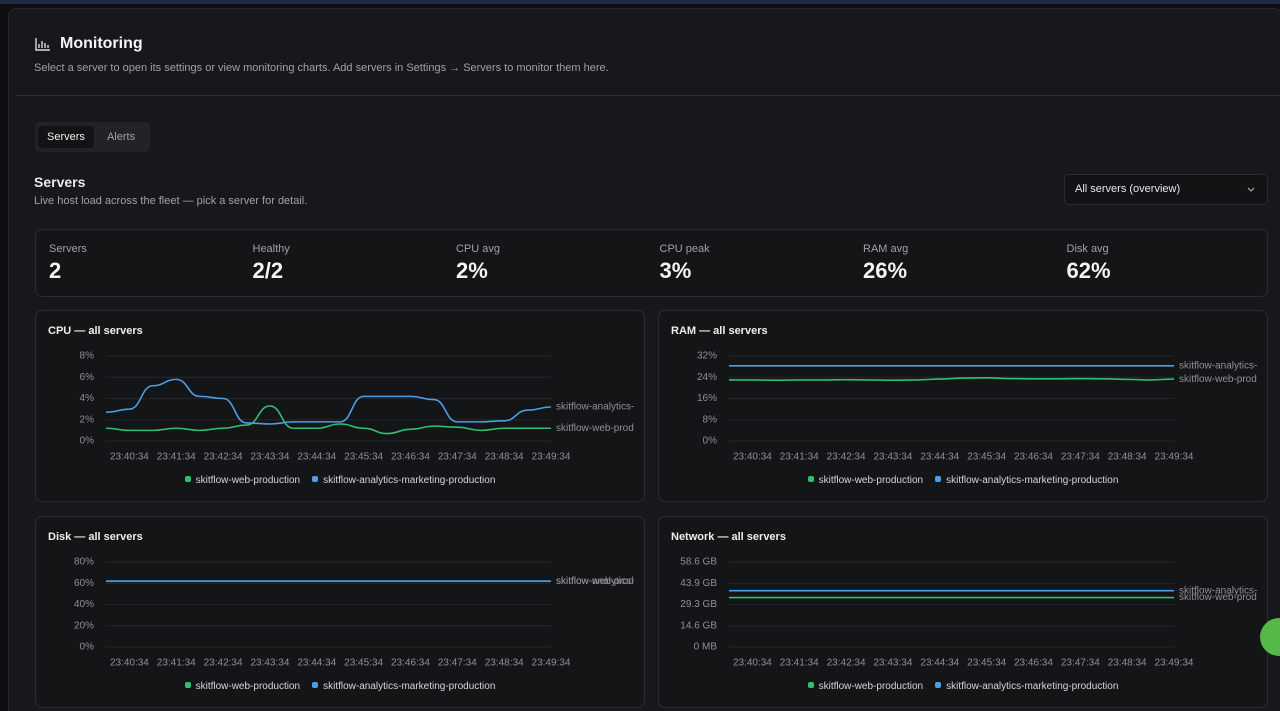 Image resolution: width=1280 pixels, height=711 pixels. What do you see at coordinates (728, 537) in the screenshot?
I see `chart-title: Network — all servers` at bounding box center [728, 537].